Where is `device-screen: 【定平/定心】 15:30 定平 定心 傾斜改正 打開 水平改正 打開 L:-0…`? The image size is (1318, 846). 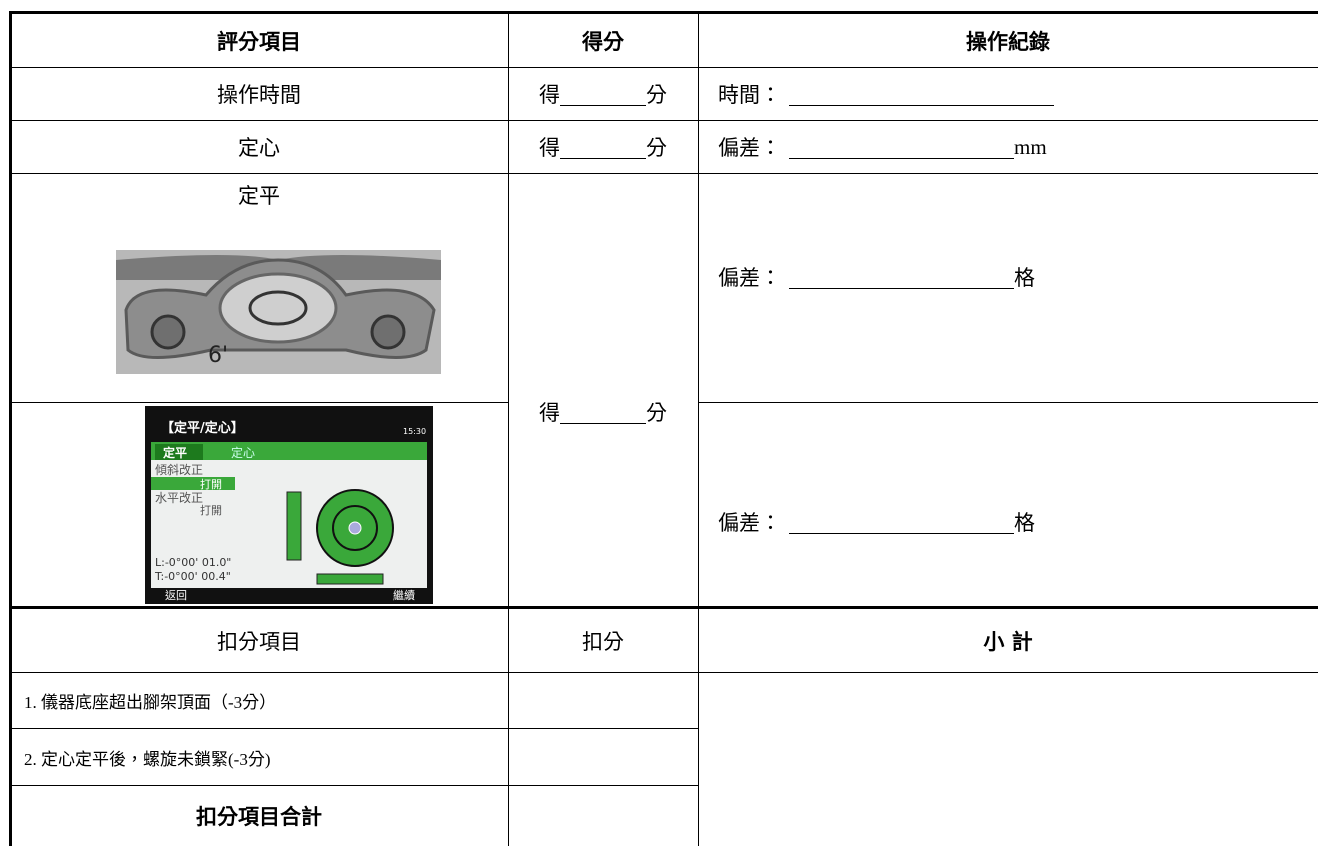 device-screen: 【定平/定心】 15:30 定平 定心 傾斜改正 打開 水平改正 打開 L:-0… is located at coordinates (289, 505).